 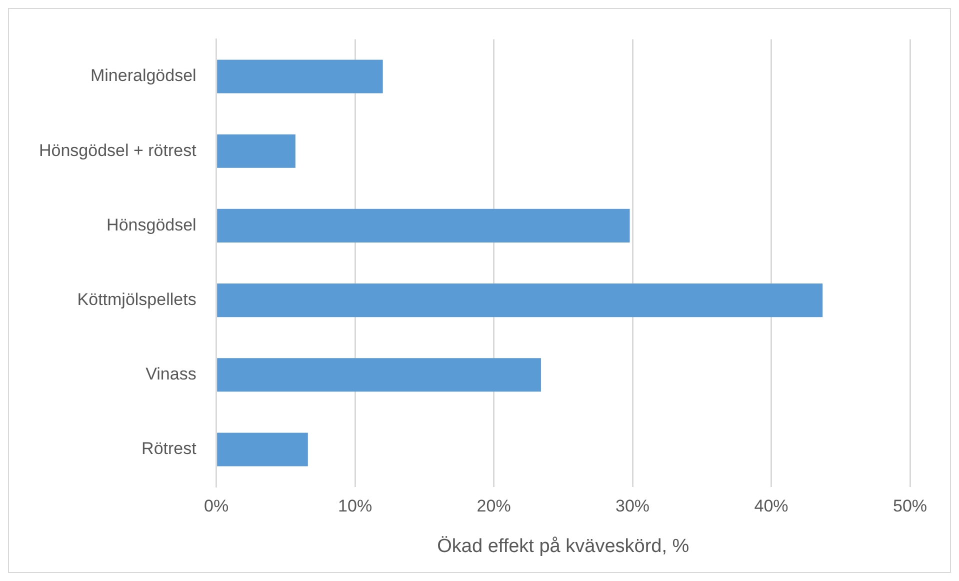 I want to click on y-tick-label: Hönsgödsel, so click(x=151, y=224).